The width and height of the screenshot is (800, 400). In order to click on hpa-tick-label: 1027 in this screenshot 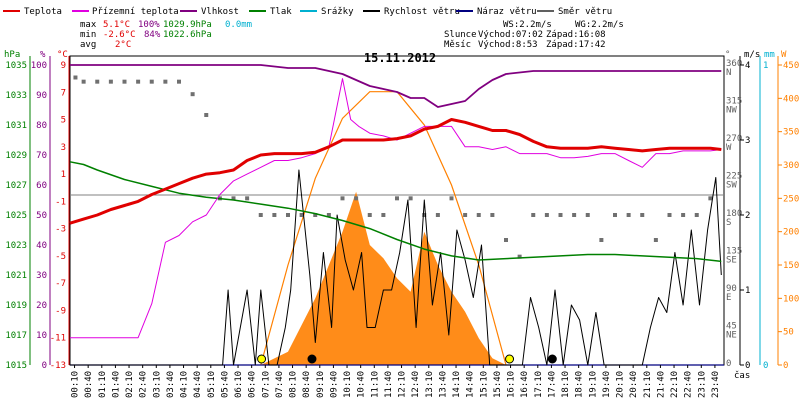, I will do `click(16, 186)`.